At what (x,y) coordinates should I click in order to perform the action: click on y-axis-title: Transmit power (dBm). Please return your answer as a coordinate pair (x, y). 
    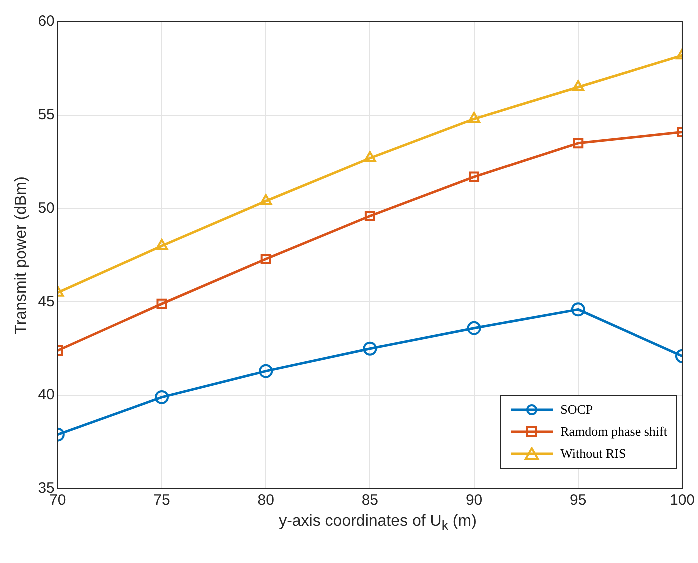
    Looking at the image, I should click on (21, 255).